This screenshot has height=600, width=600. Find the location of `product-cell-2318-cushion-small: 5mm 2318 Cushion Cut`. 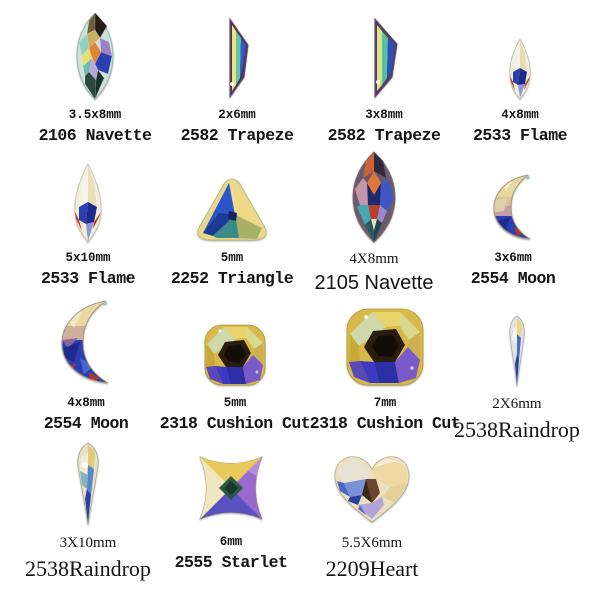

product-cell-2318-cushion-small: 5mm 2318 Cushion Cut is located at coordinates (235, 364).